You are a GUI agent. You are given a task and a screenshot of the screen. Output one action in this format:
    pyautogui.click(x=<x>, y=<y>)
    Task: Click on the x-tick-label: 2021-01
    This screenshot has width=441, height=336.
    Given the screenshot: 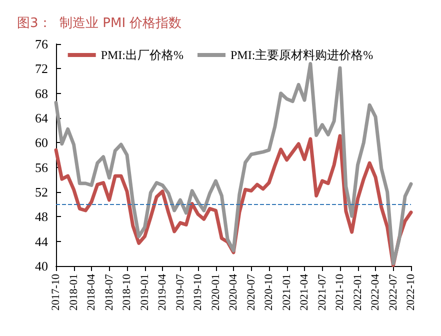 What is the action you would take?
    pyautogui.click(x=286, y=292)
    